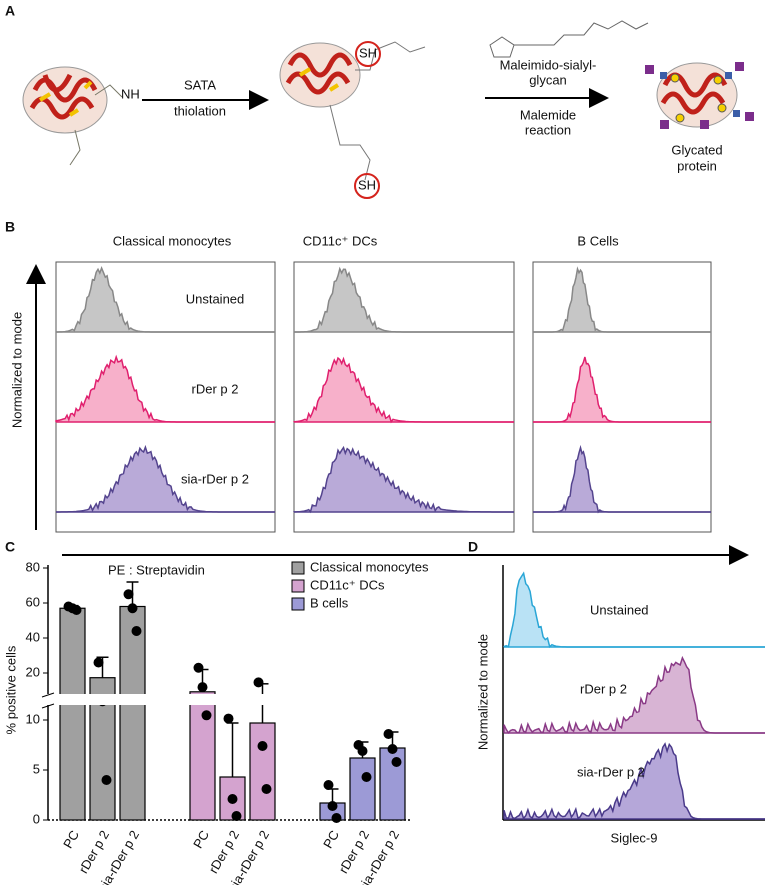 The width and height of the screenshot is (774, 885). I want to click on step-label: SATA, so click(200, 84).